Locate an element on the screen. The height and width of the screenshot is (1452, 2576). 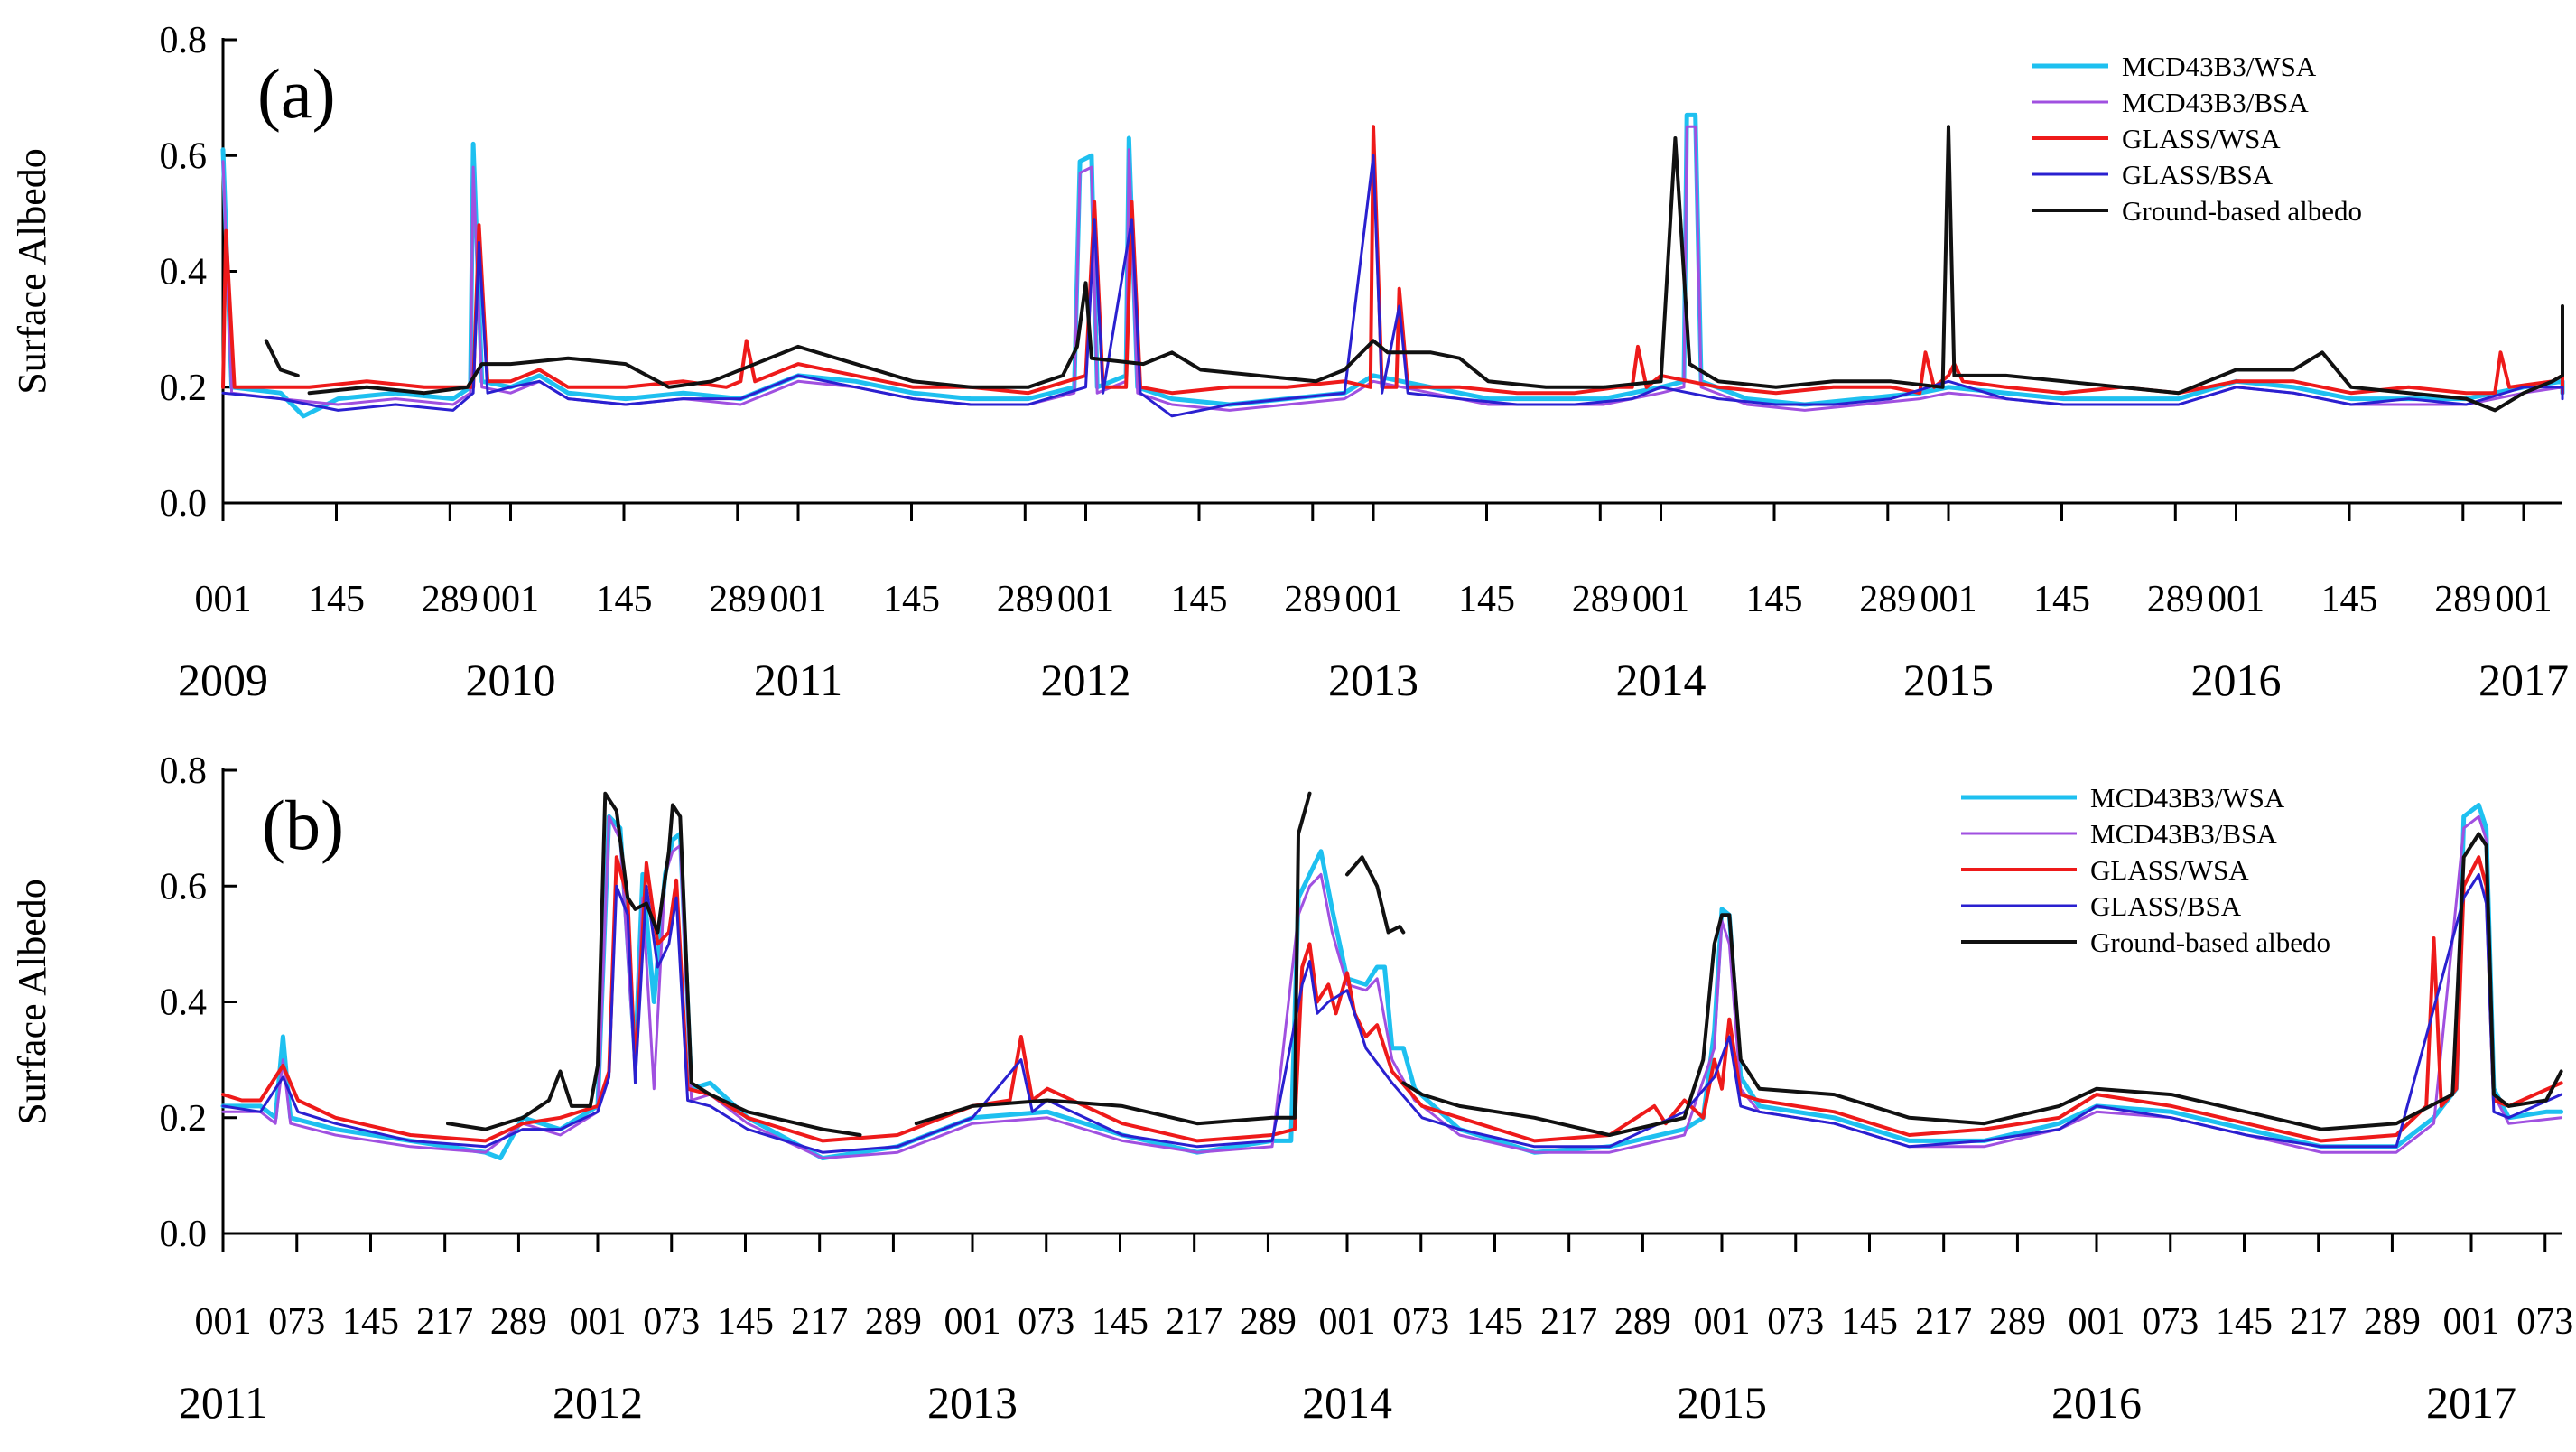
y-tick-label: 0.6 is located at coordinates (184, 156).